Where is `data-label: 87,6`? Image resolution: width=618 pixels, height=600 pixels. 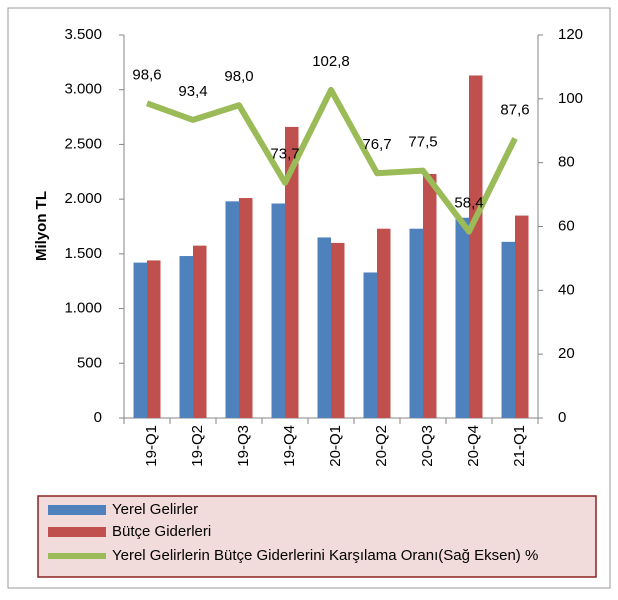 data-label: 87,6 is located at coordinates (514, 109).